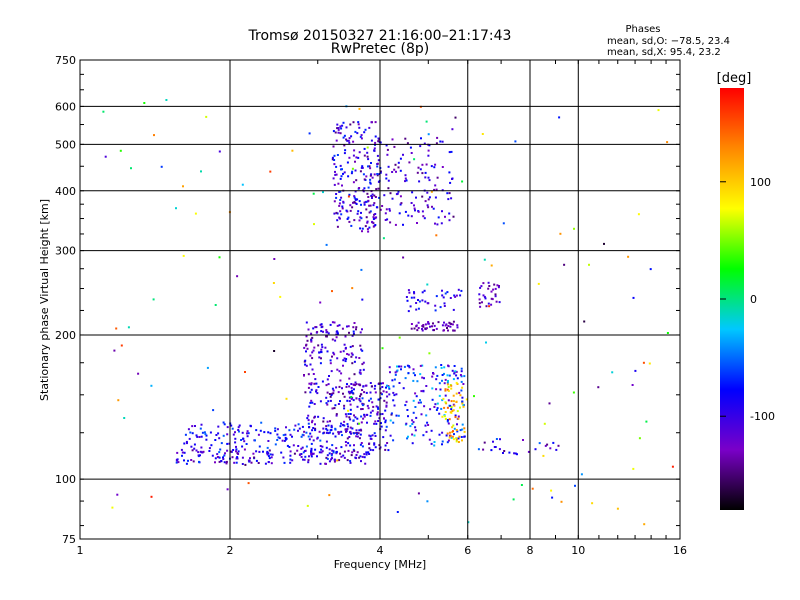 The height and width of the screenshot is (600, 800). Describe the element at coordinates (680, 550) in the screenshot. I see `x-tick-label: 16` at that location.